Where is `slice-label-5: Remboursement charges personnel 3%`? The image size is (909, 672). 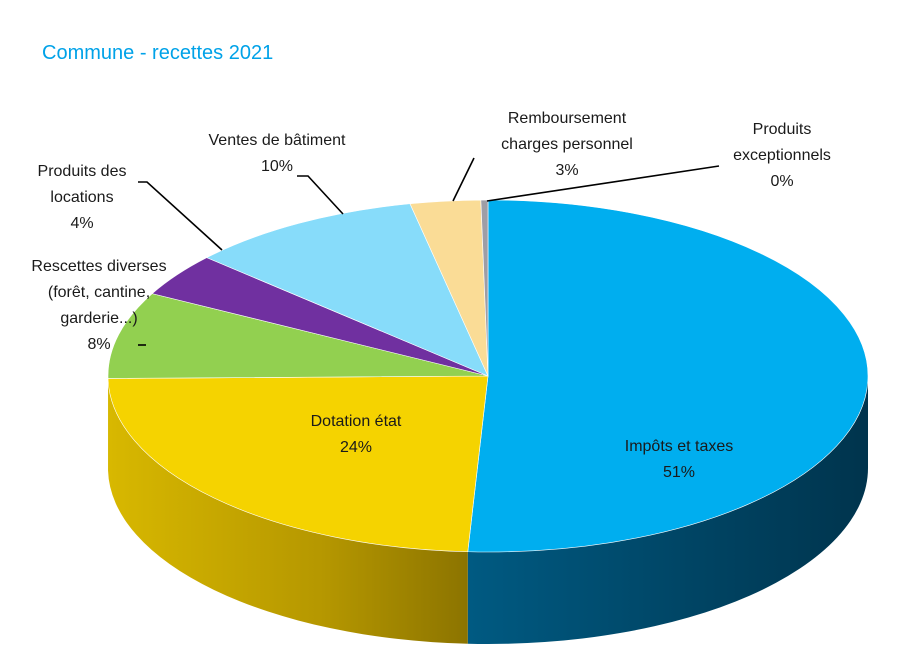
slice-label-5: Remboursement charges personnel 3% is located at coordinates (567, 144).